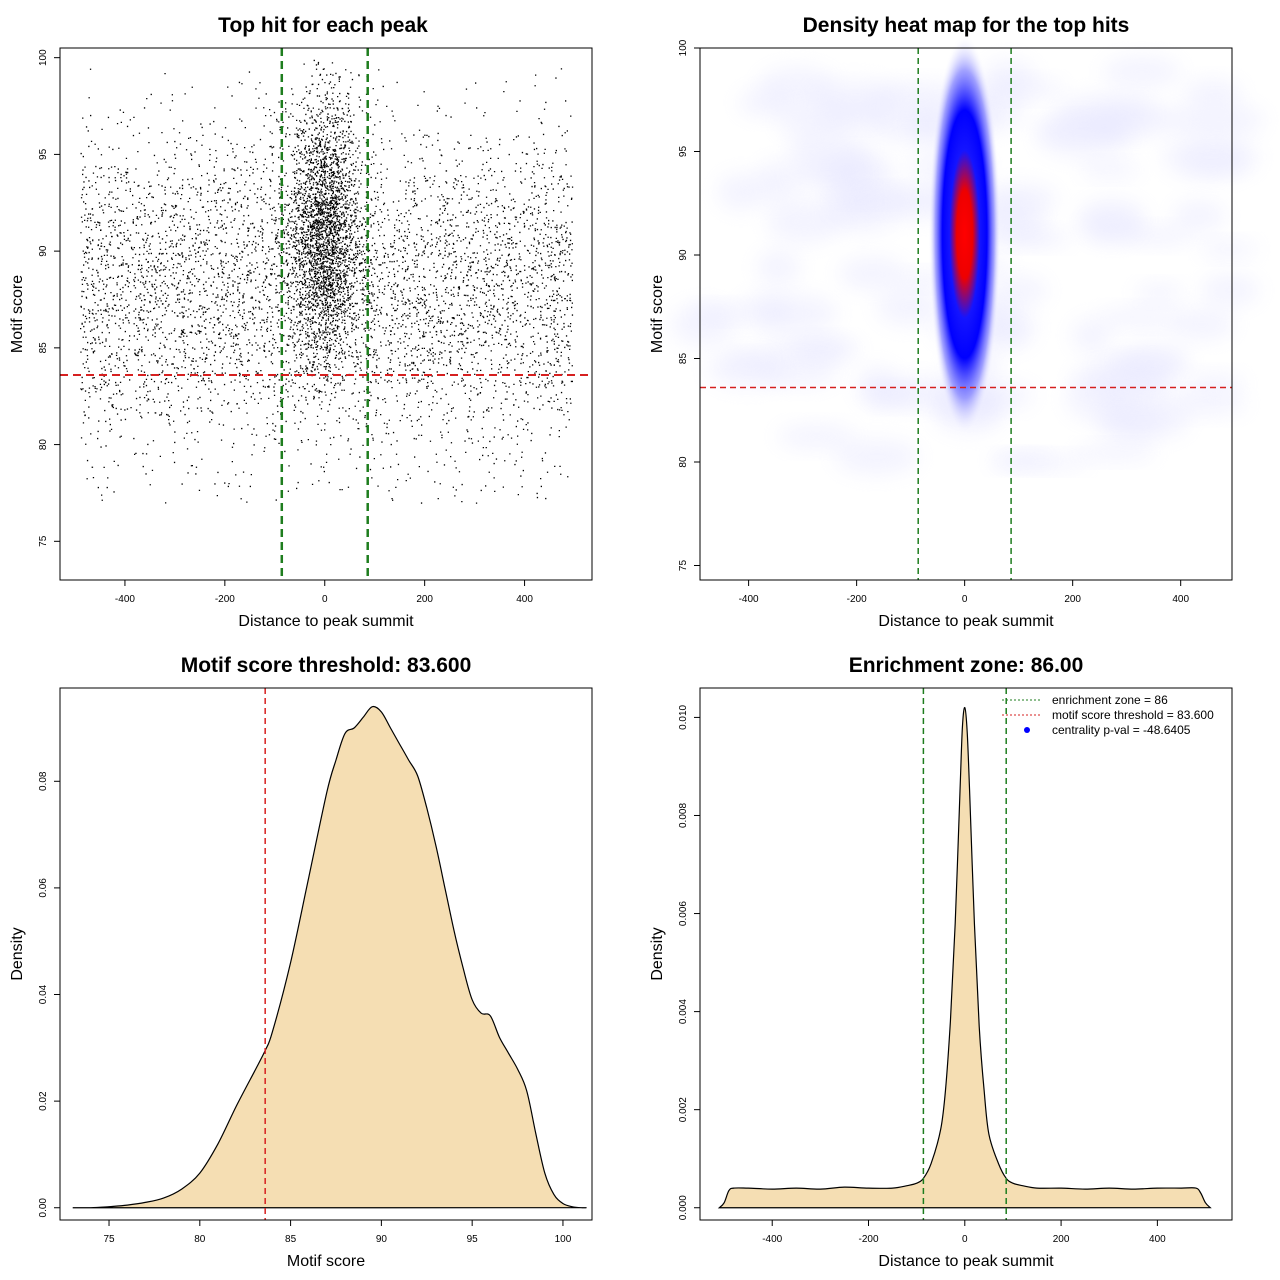 Image resolution: width=1280 pixels, height=1280 pixels. What do you see at coordinates (109, 1239) in the screenshot?
I see `x-tick-label: 75` at bounding box center [109, 1239].